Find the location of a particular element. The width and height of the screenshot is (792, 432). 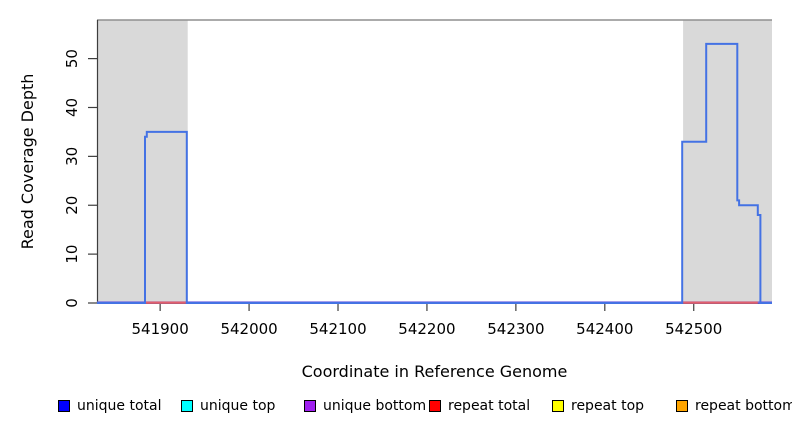

y-tick-label: 30 is located at coordinates (72, 156).